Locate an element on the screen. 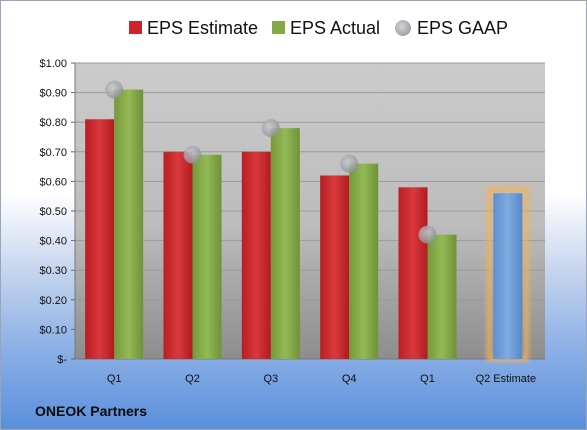  y-tick-label: $0.80 is located at coordinates (53, 123).